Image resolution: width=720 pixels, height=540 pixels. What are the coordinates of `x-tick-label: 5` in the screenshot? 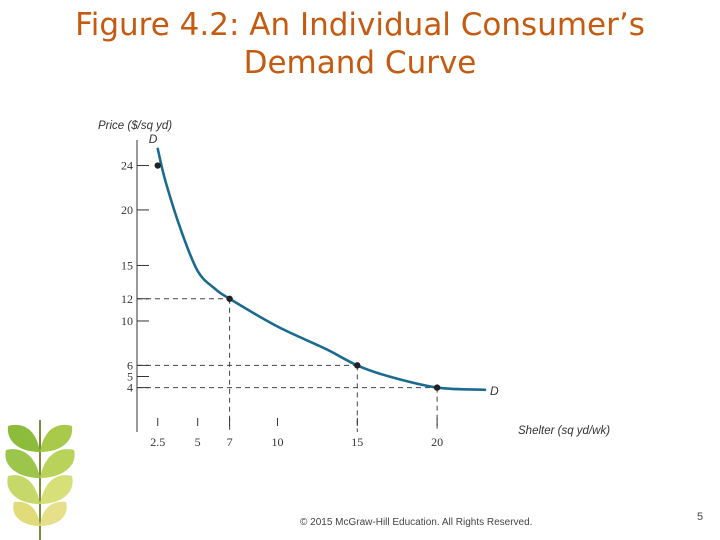 It's located at (198, 442).